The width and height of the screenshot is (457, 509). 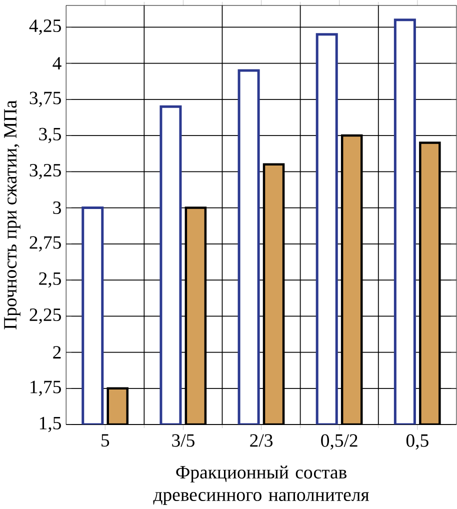 I want to click on x-tick-label: 2/3, so click(x=261, y=440).